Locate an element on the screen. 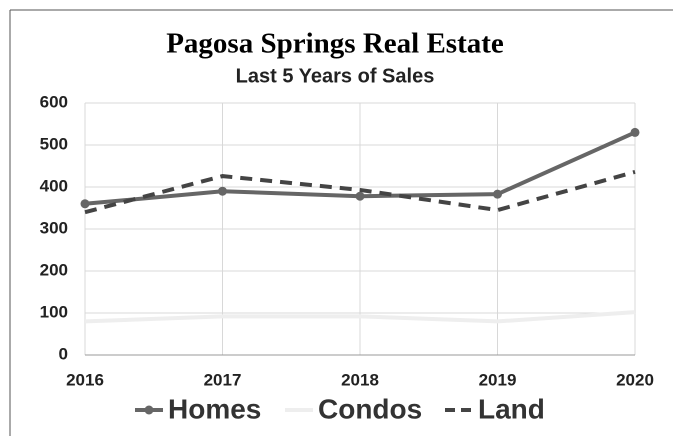  x-tick-label: 2017 is located at coordinates (223, 379).